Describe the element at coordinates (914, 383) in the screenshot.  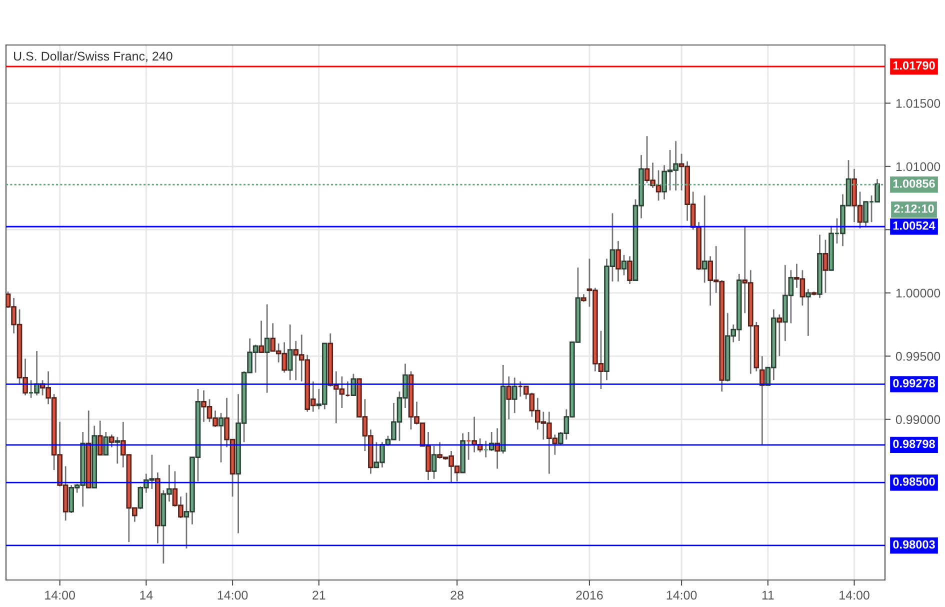
I see `ref-line-label: 0.99278` at that location.